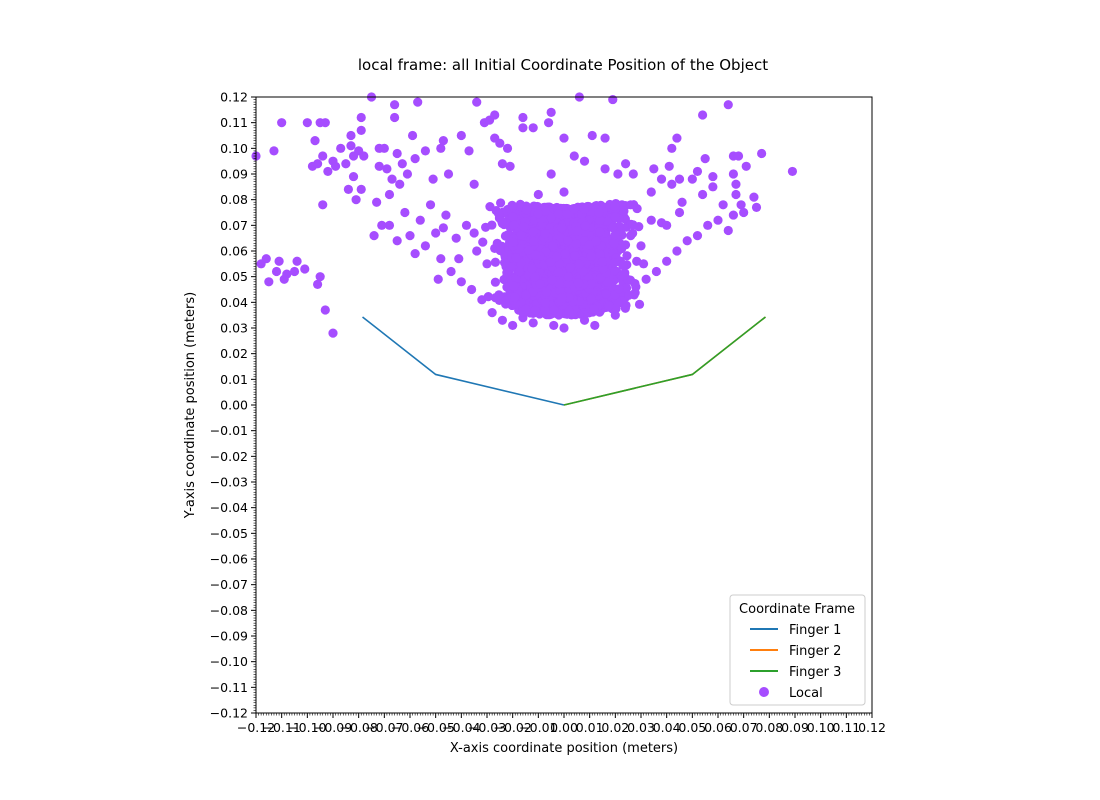 This screenshot has width=1100, height=800. Describe the element at coordinates (667, 727) in the screenshot. I see `x-tick-label: 0.04` at that location.